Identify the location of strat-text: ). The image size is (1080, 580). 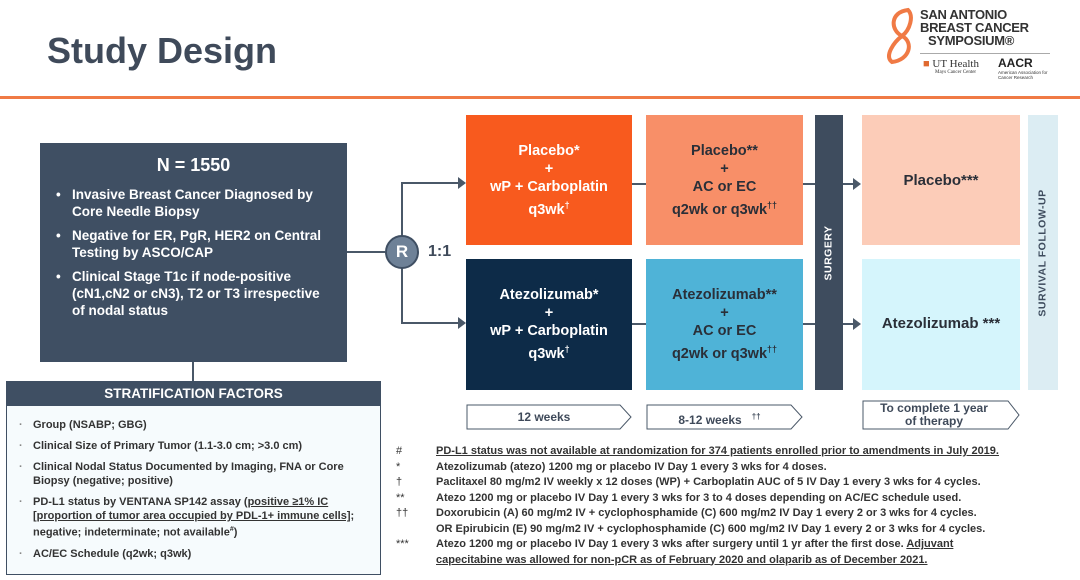
(235, 532).